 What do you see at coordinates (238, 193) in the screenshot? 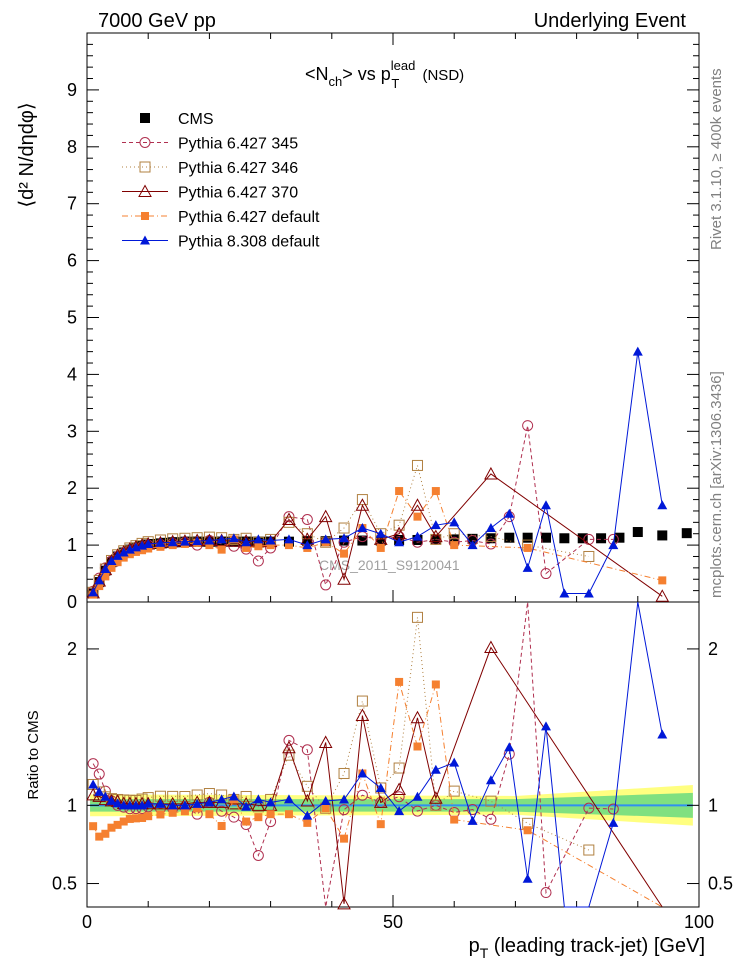
I see `legend-label-3: Pythia 6.427 370` at bounding box center [238, 193].